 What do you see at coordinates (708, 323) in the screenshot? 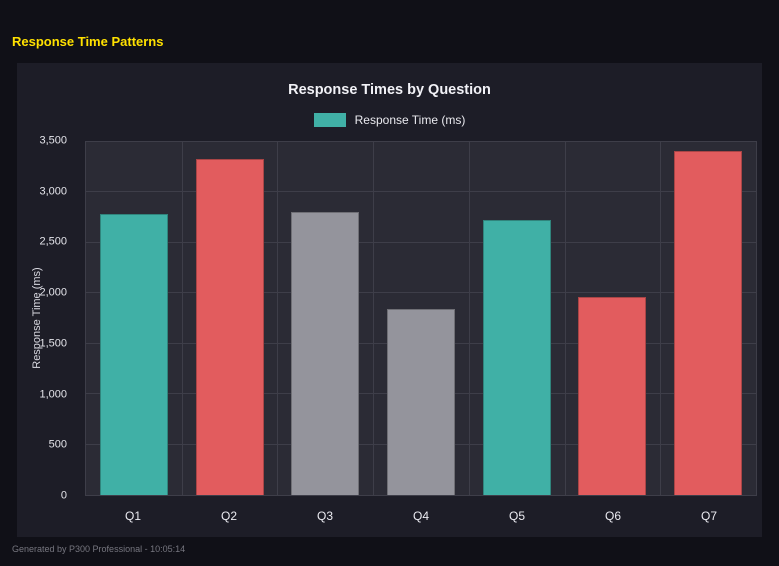
I see `bar-q7` at bounding box center [708, 323].